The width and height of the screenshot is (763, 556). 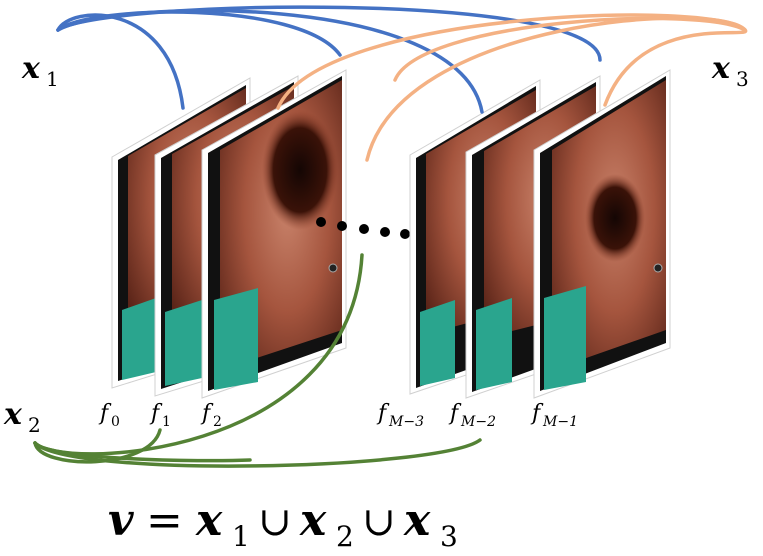 I want to click on label-x3: x 3, so click(x=730, y=71).